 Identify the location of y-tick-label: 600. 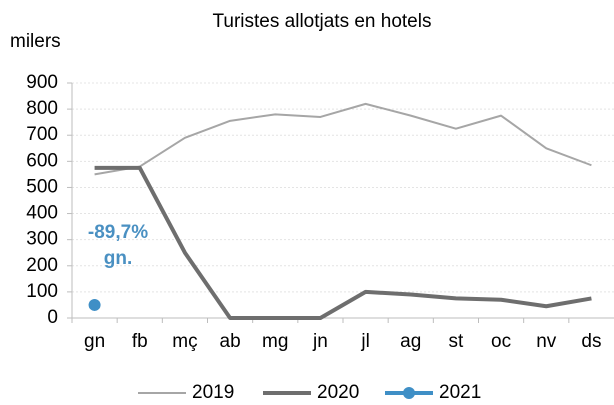
(42, 160).